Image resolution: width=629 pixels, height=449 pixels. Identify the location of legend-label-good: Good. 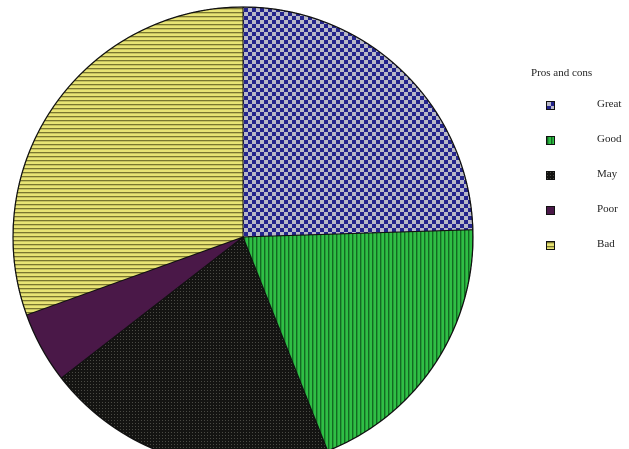
(609, 139).